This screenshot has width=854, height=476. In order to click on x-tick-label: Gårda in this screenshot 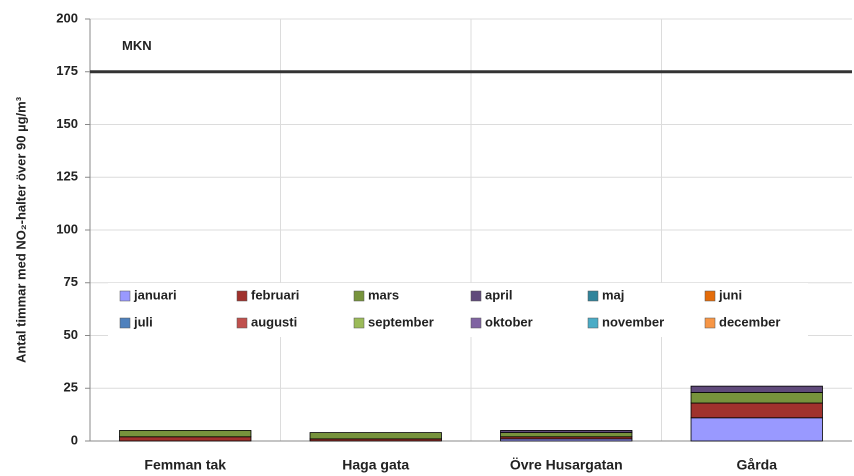, I will do `click(757, 465)`.